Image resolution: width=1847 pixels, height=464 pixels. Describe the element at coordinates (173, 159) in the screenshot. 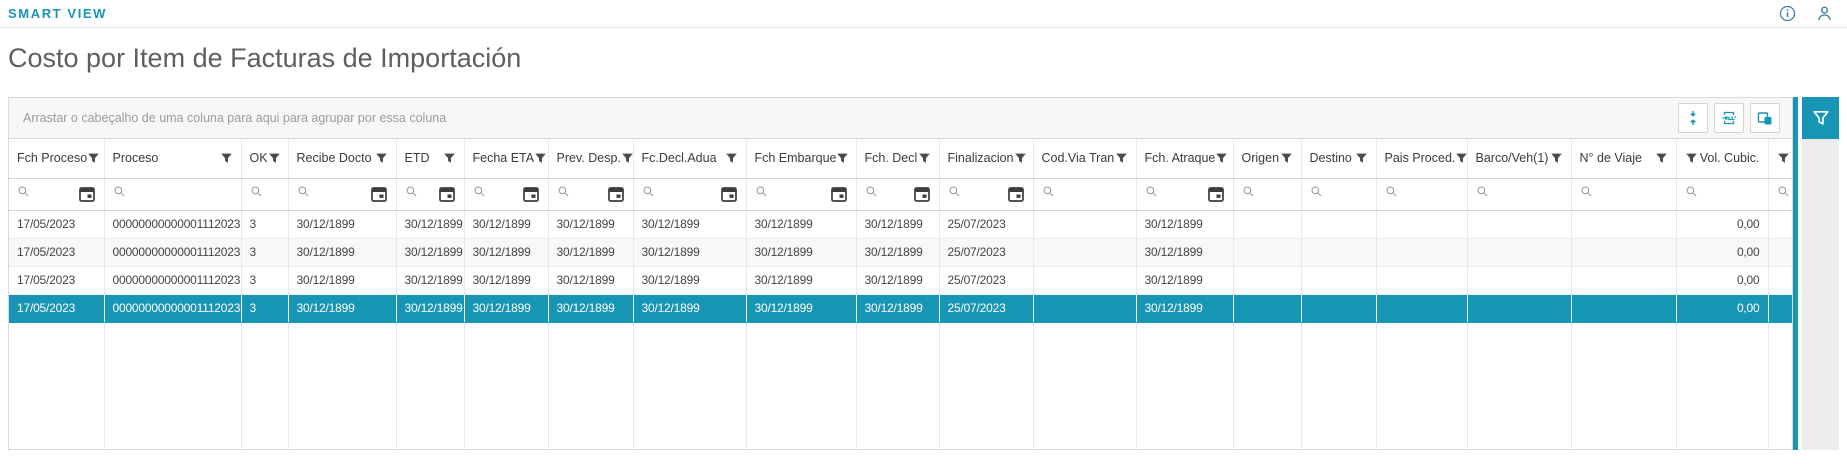

I see `column-header: Proceso` at that location.